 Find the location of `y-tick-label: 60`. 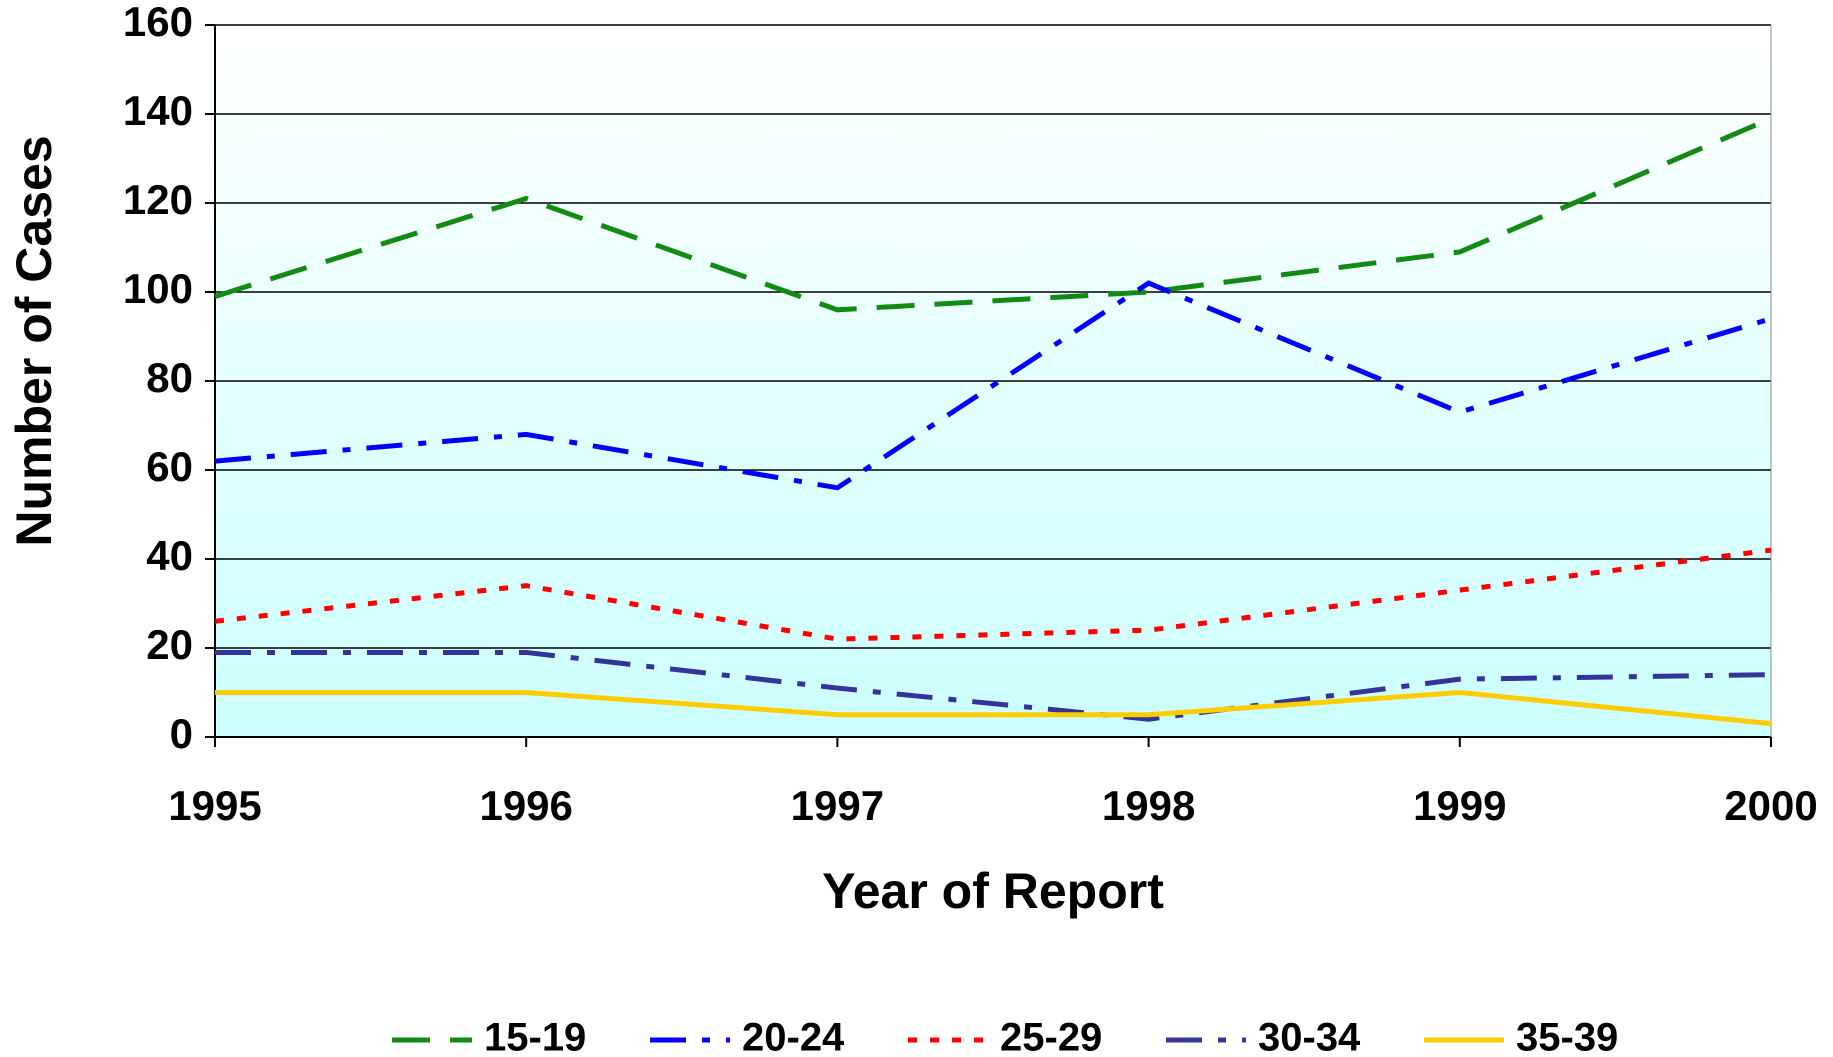

y-tick-label: 60 is located at coordinates (169, 466).